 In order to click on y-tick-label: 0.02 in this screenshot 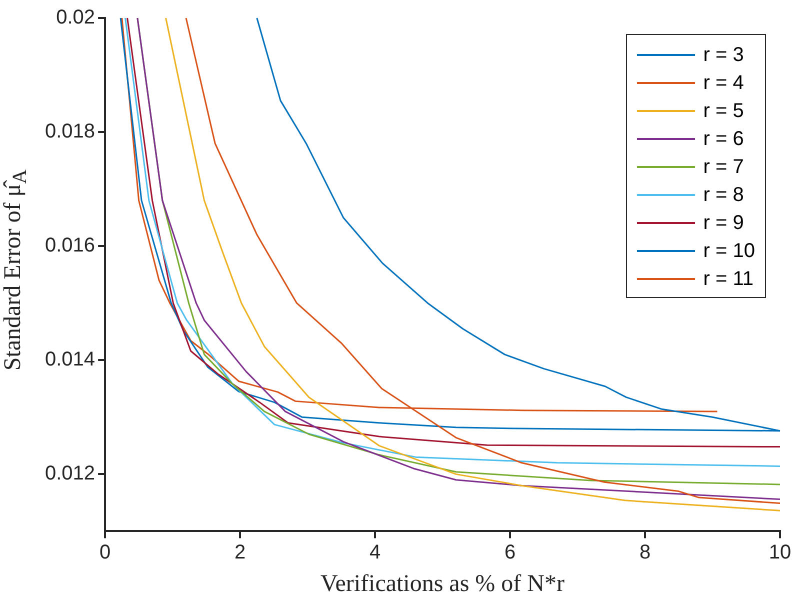, I will do `click(76, 17)`.